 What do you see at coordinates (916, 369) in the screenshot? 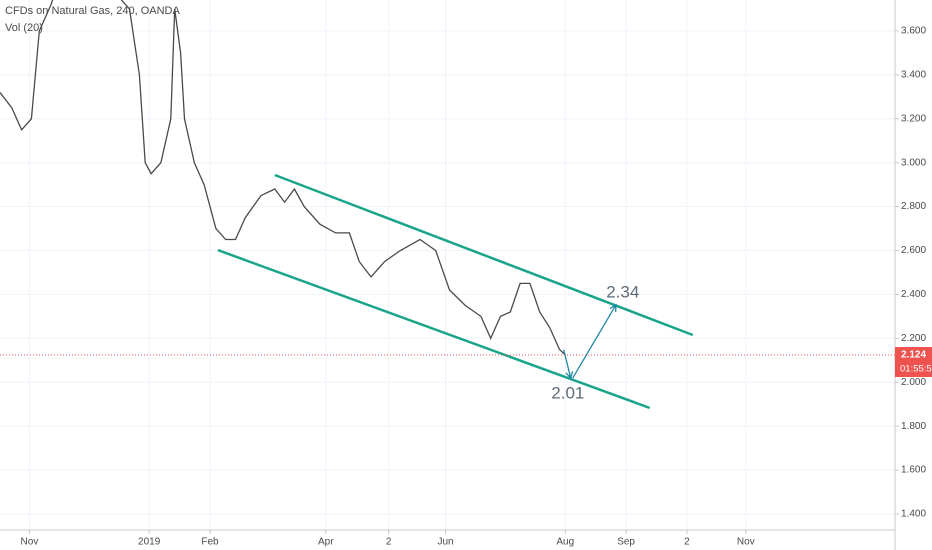
I see `countdown-label: 01:55:50` at bounding box center [916, 369].